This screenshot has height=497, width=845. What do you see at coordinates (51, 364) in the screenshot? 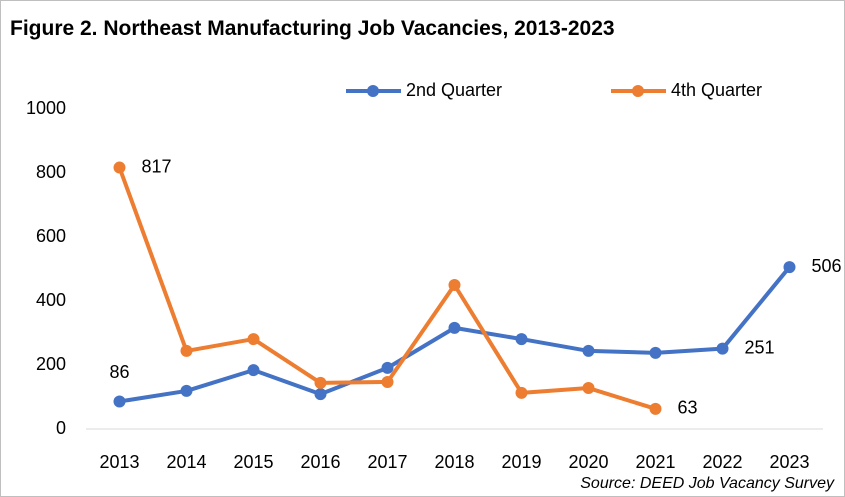
I see `y-tick-label: 200` at bounding box center [51, 364].